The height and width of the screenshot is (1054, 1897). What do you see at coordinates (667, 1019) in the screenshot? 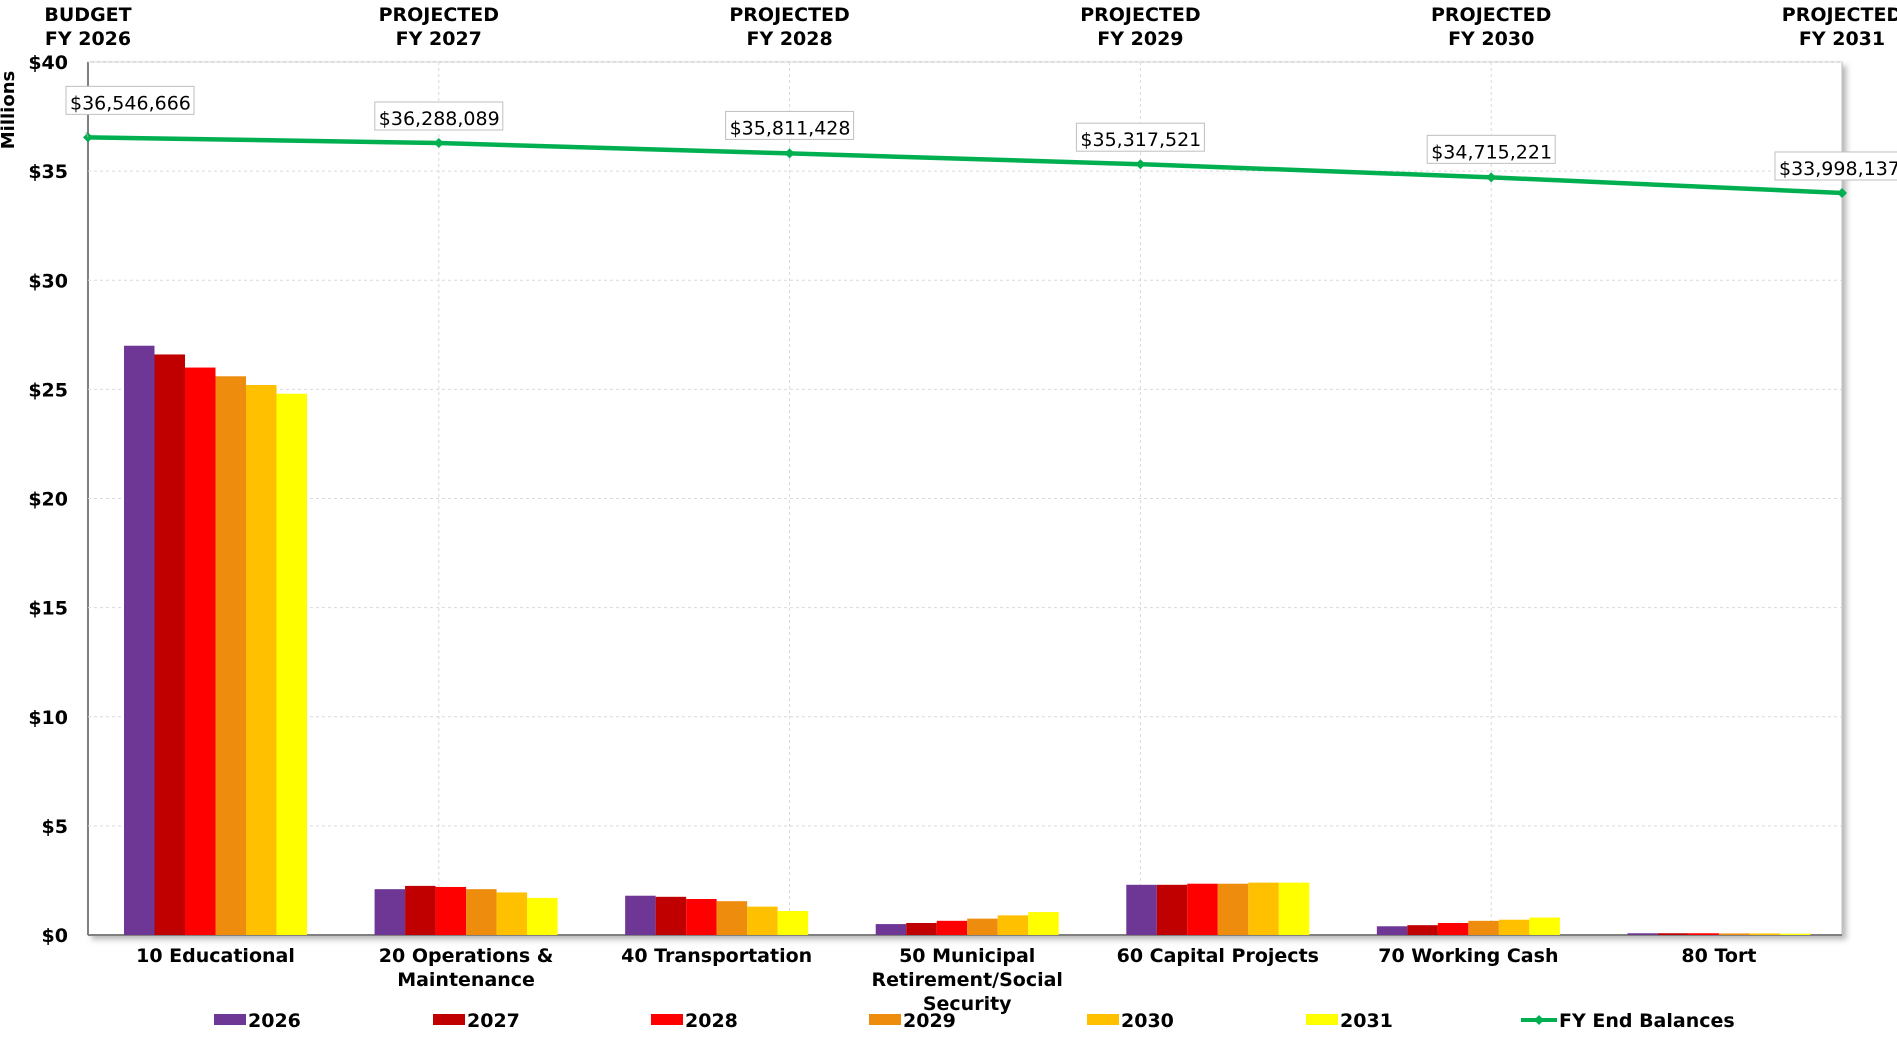
I see `legend-swatch-2028` at bounding box center [667, 1019].